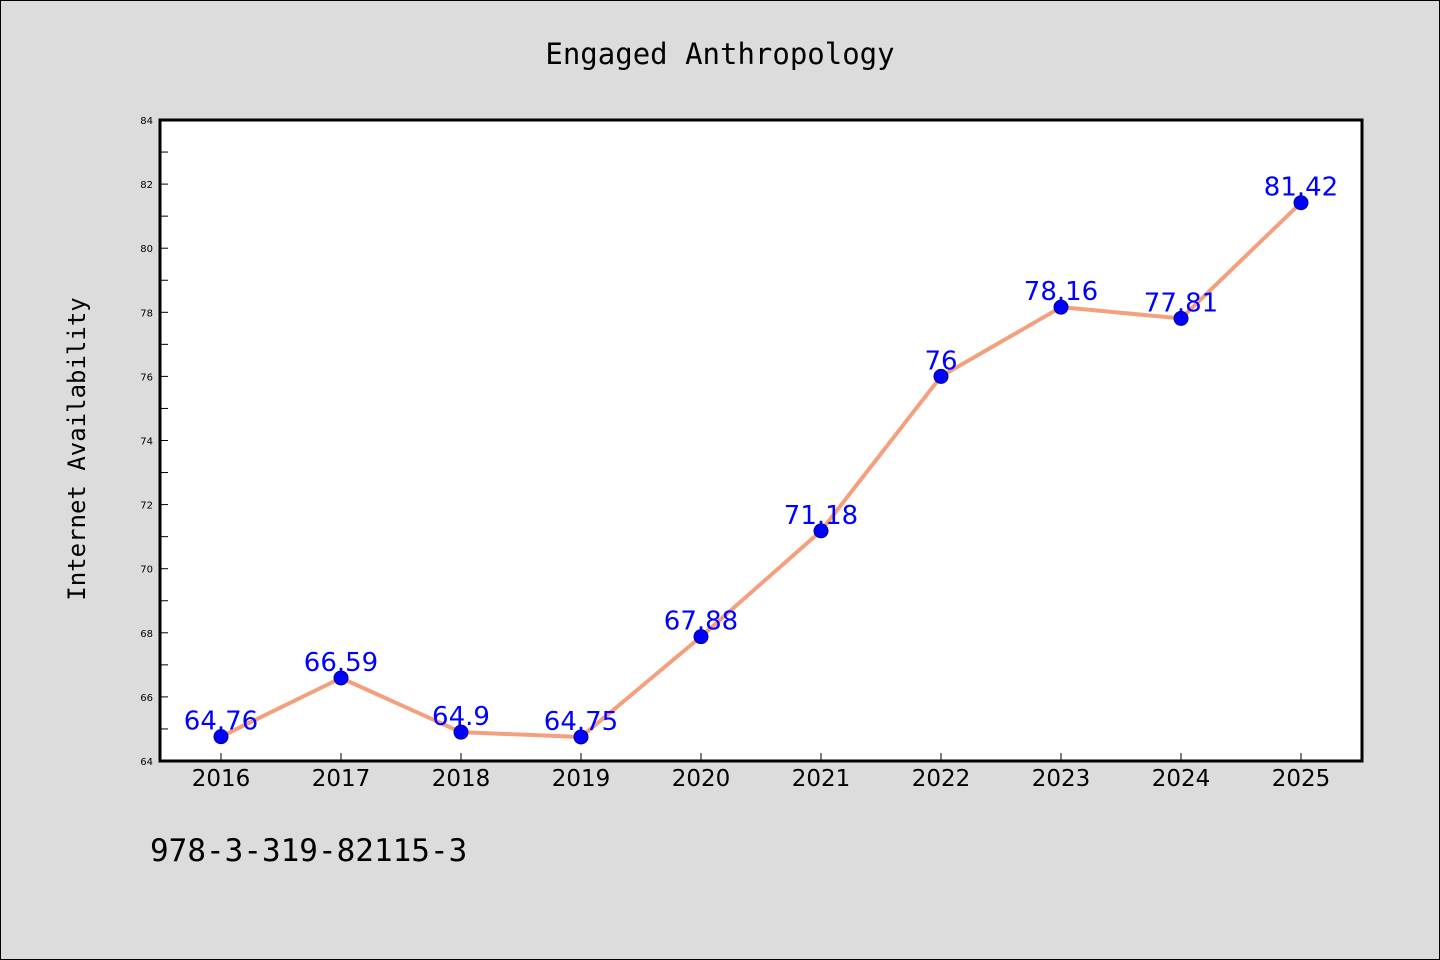  I want to click on x-tick-label: 2017, so click(341, 779).